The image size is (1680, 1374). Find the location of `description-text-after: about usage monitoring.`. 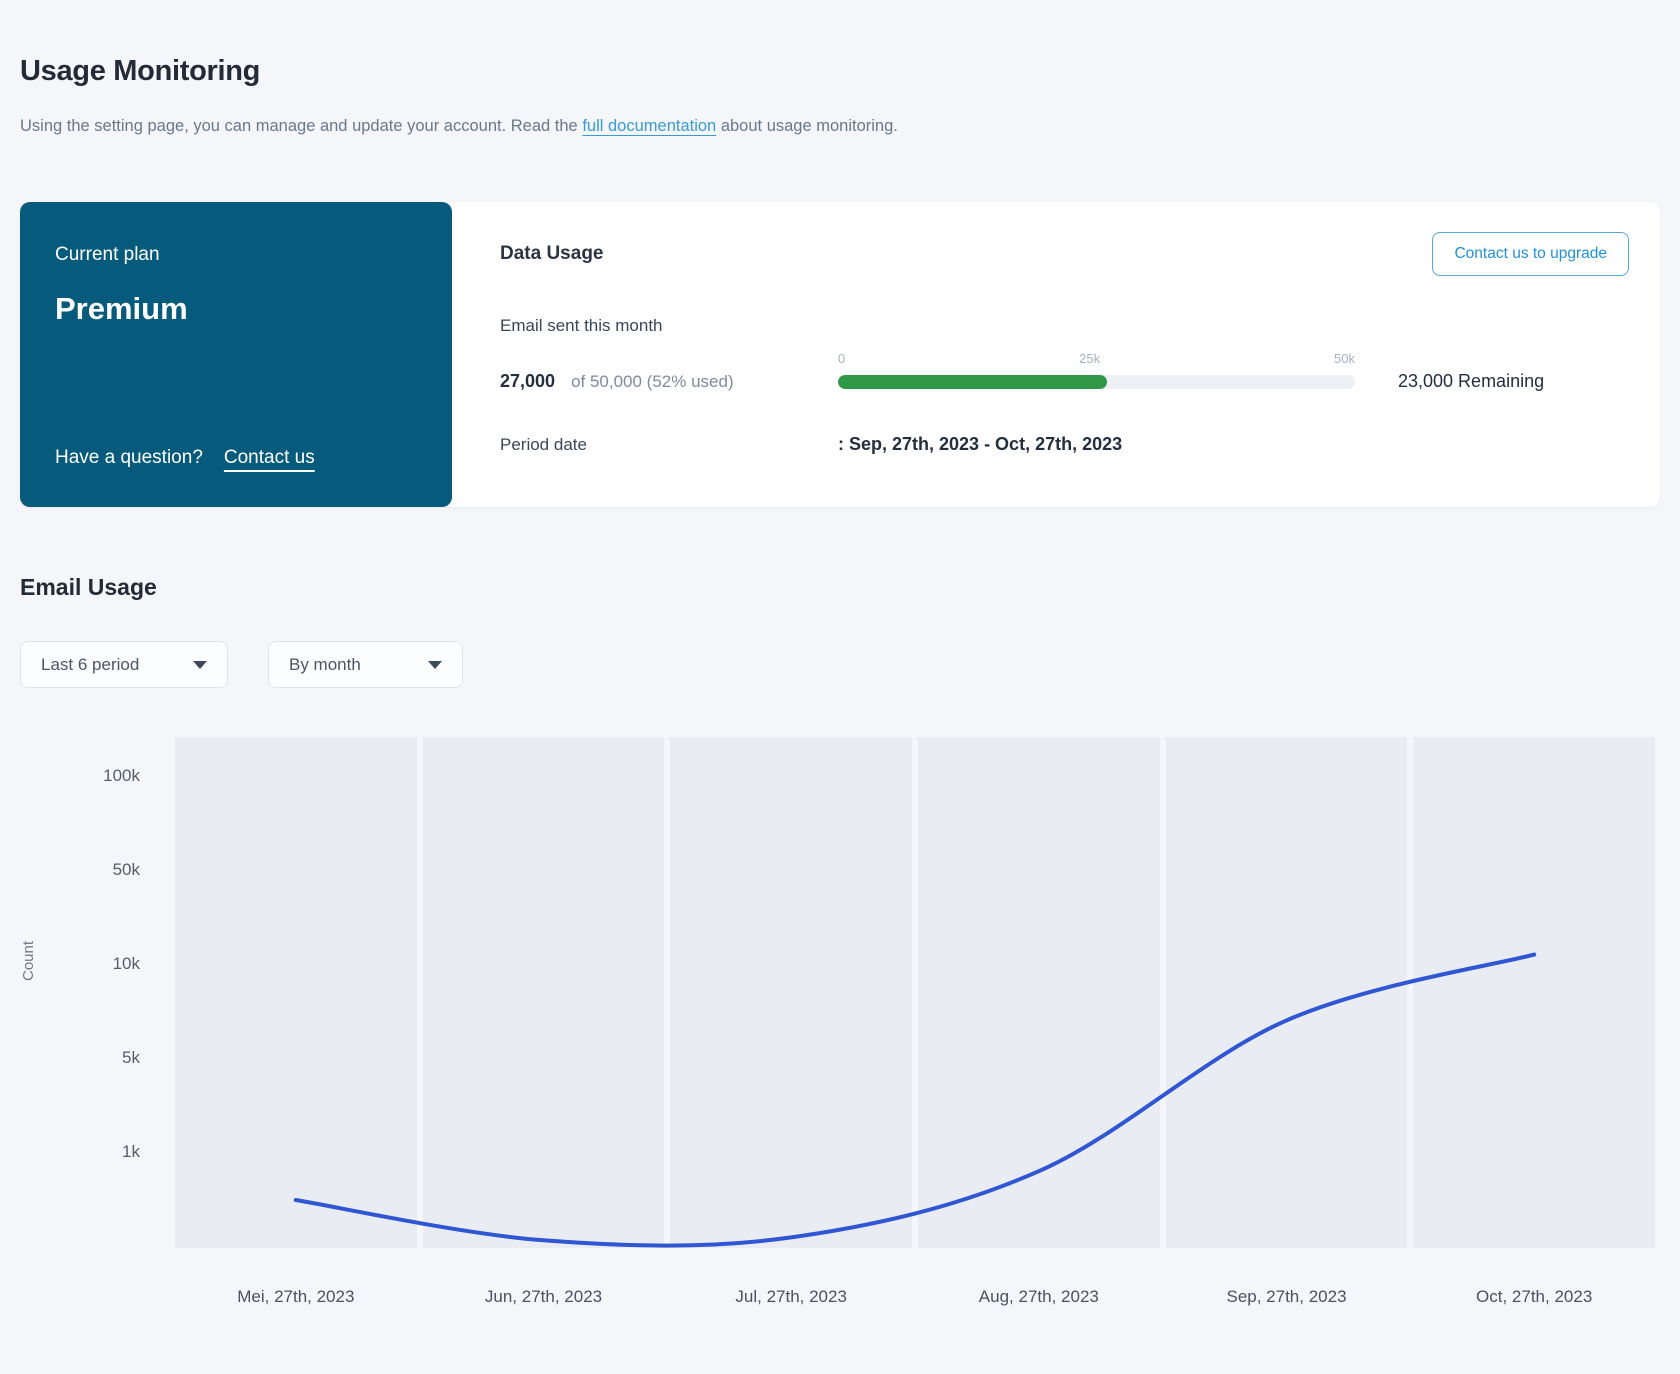

description-text-after: about usage monitoring. is located at coordinates (807, 126).